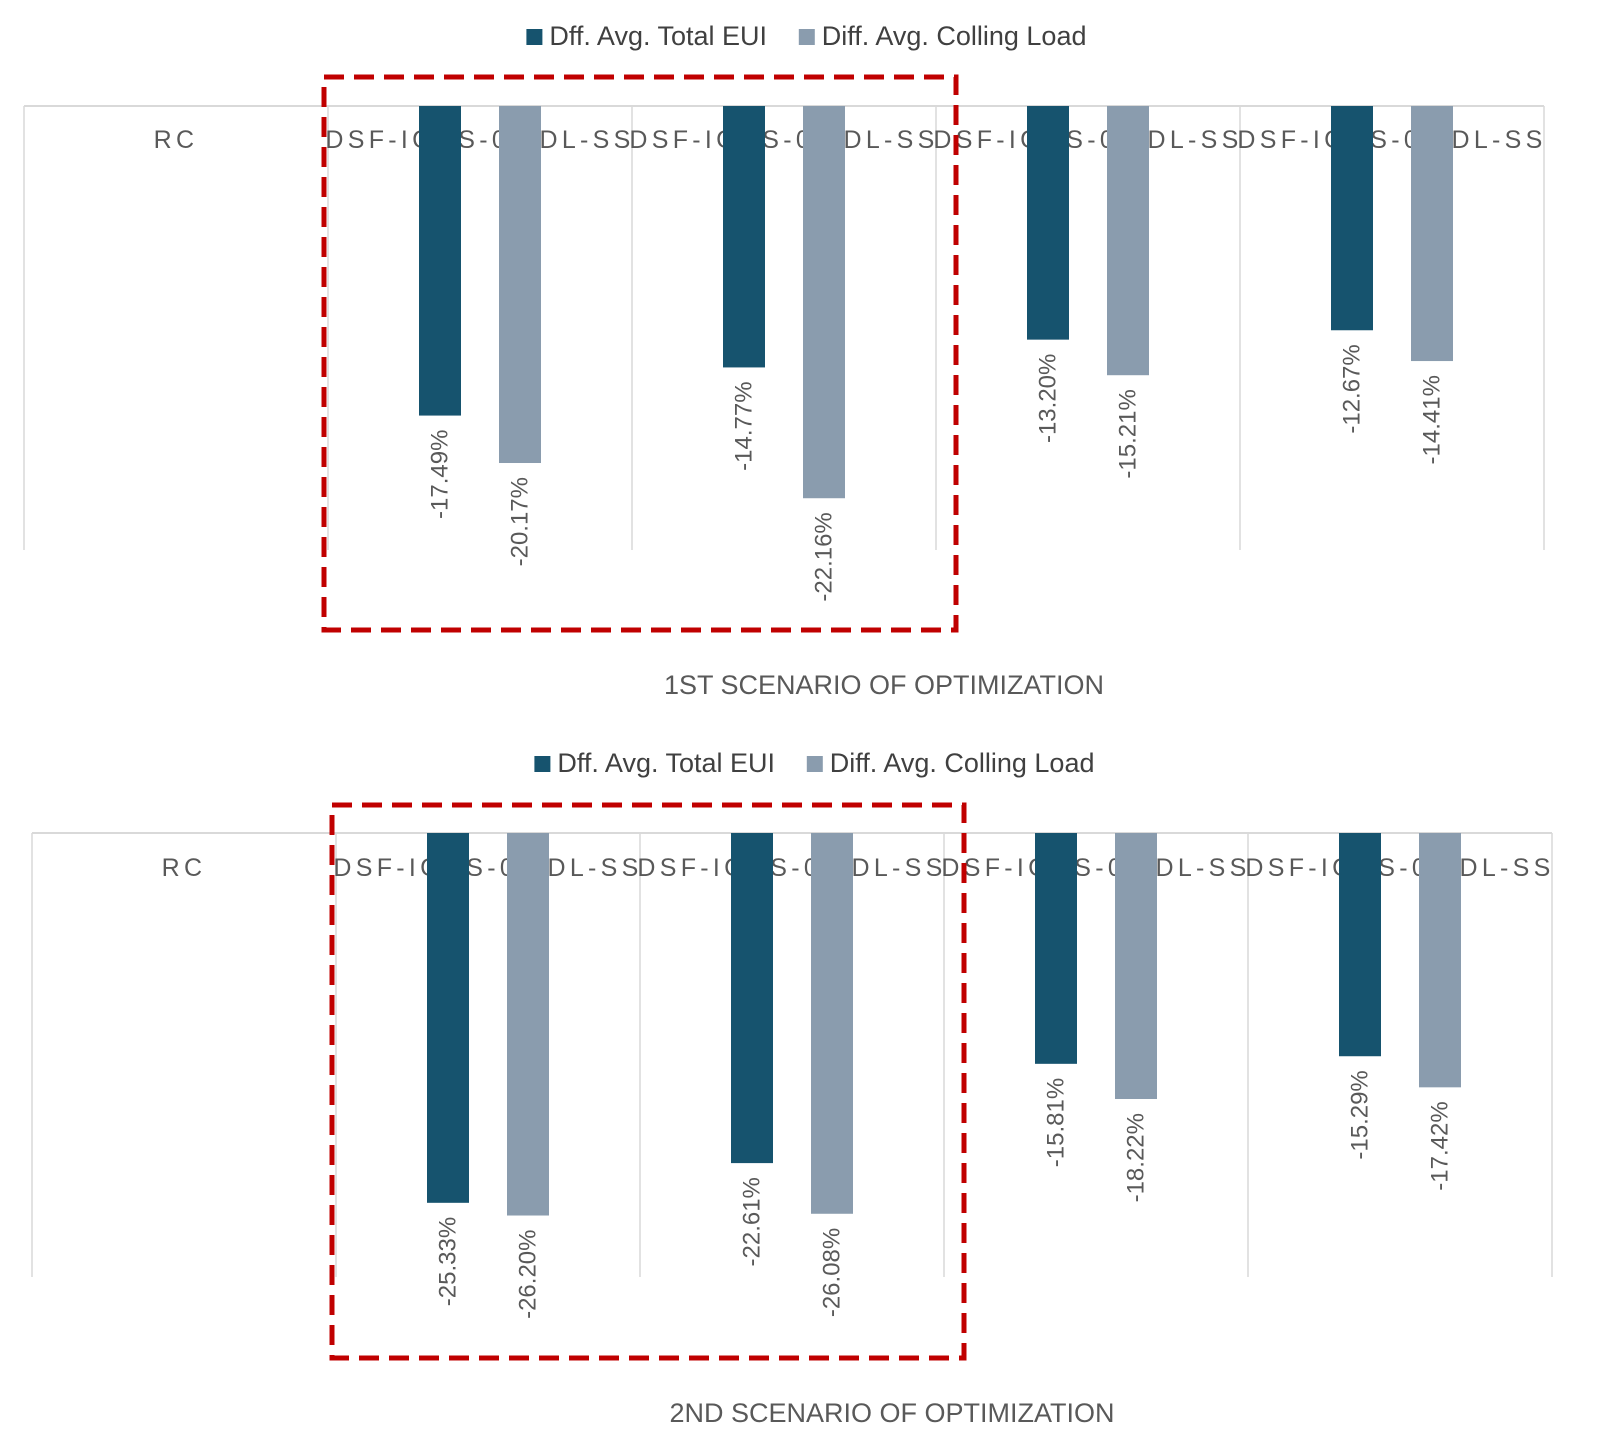 This screenshot has width=1600, height=1434. Describe the element at coordinates (1352, 388) in the screenshot. I see `data-label: -12.67%` at that location.